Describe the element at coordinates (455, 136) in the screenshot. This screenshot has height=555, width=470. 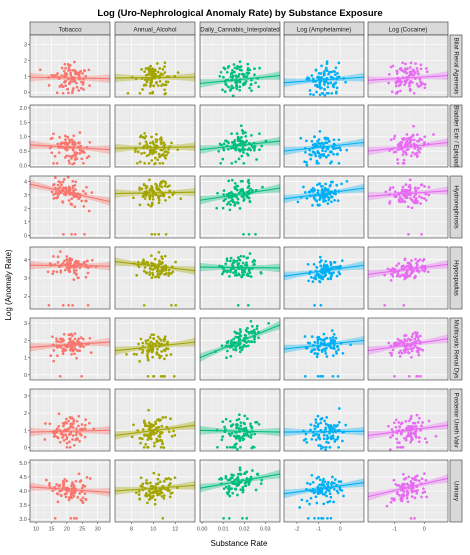
I see `row-strip-label: Bladder Extr / Epispad` at that location.